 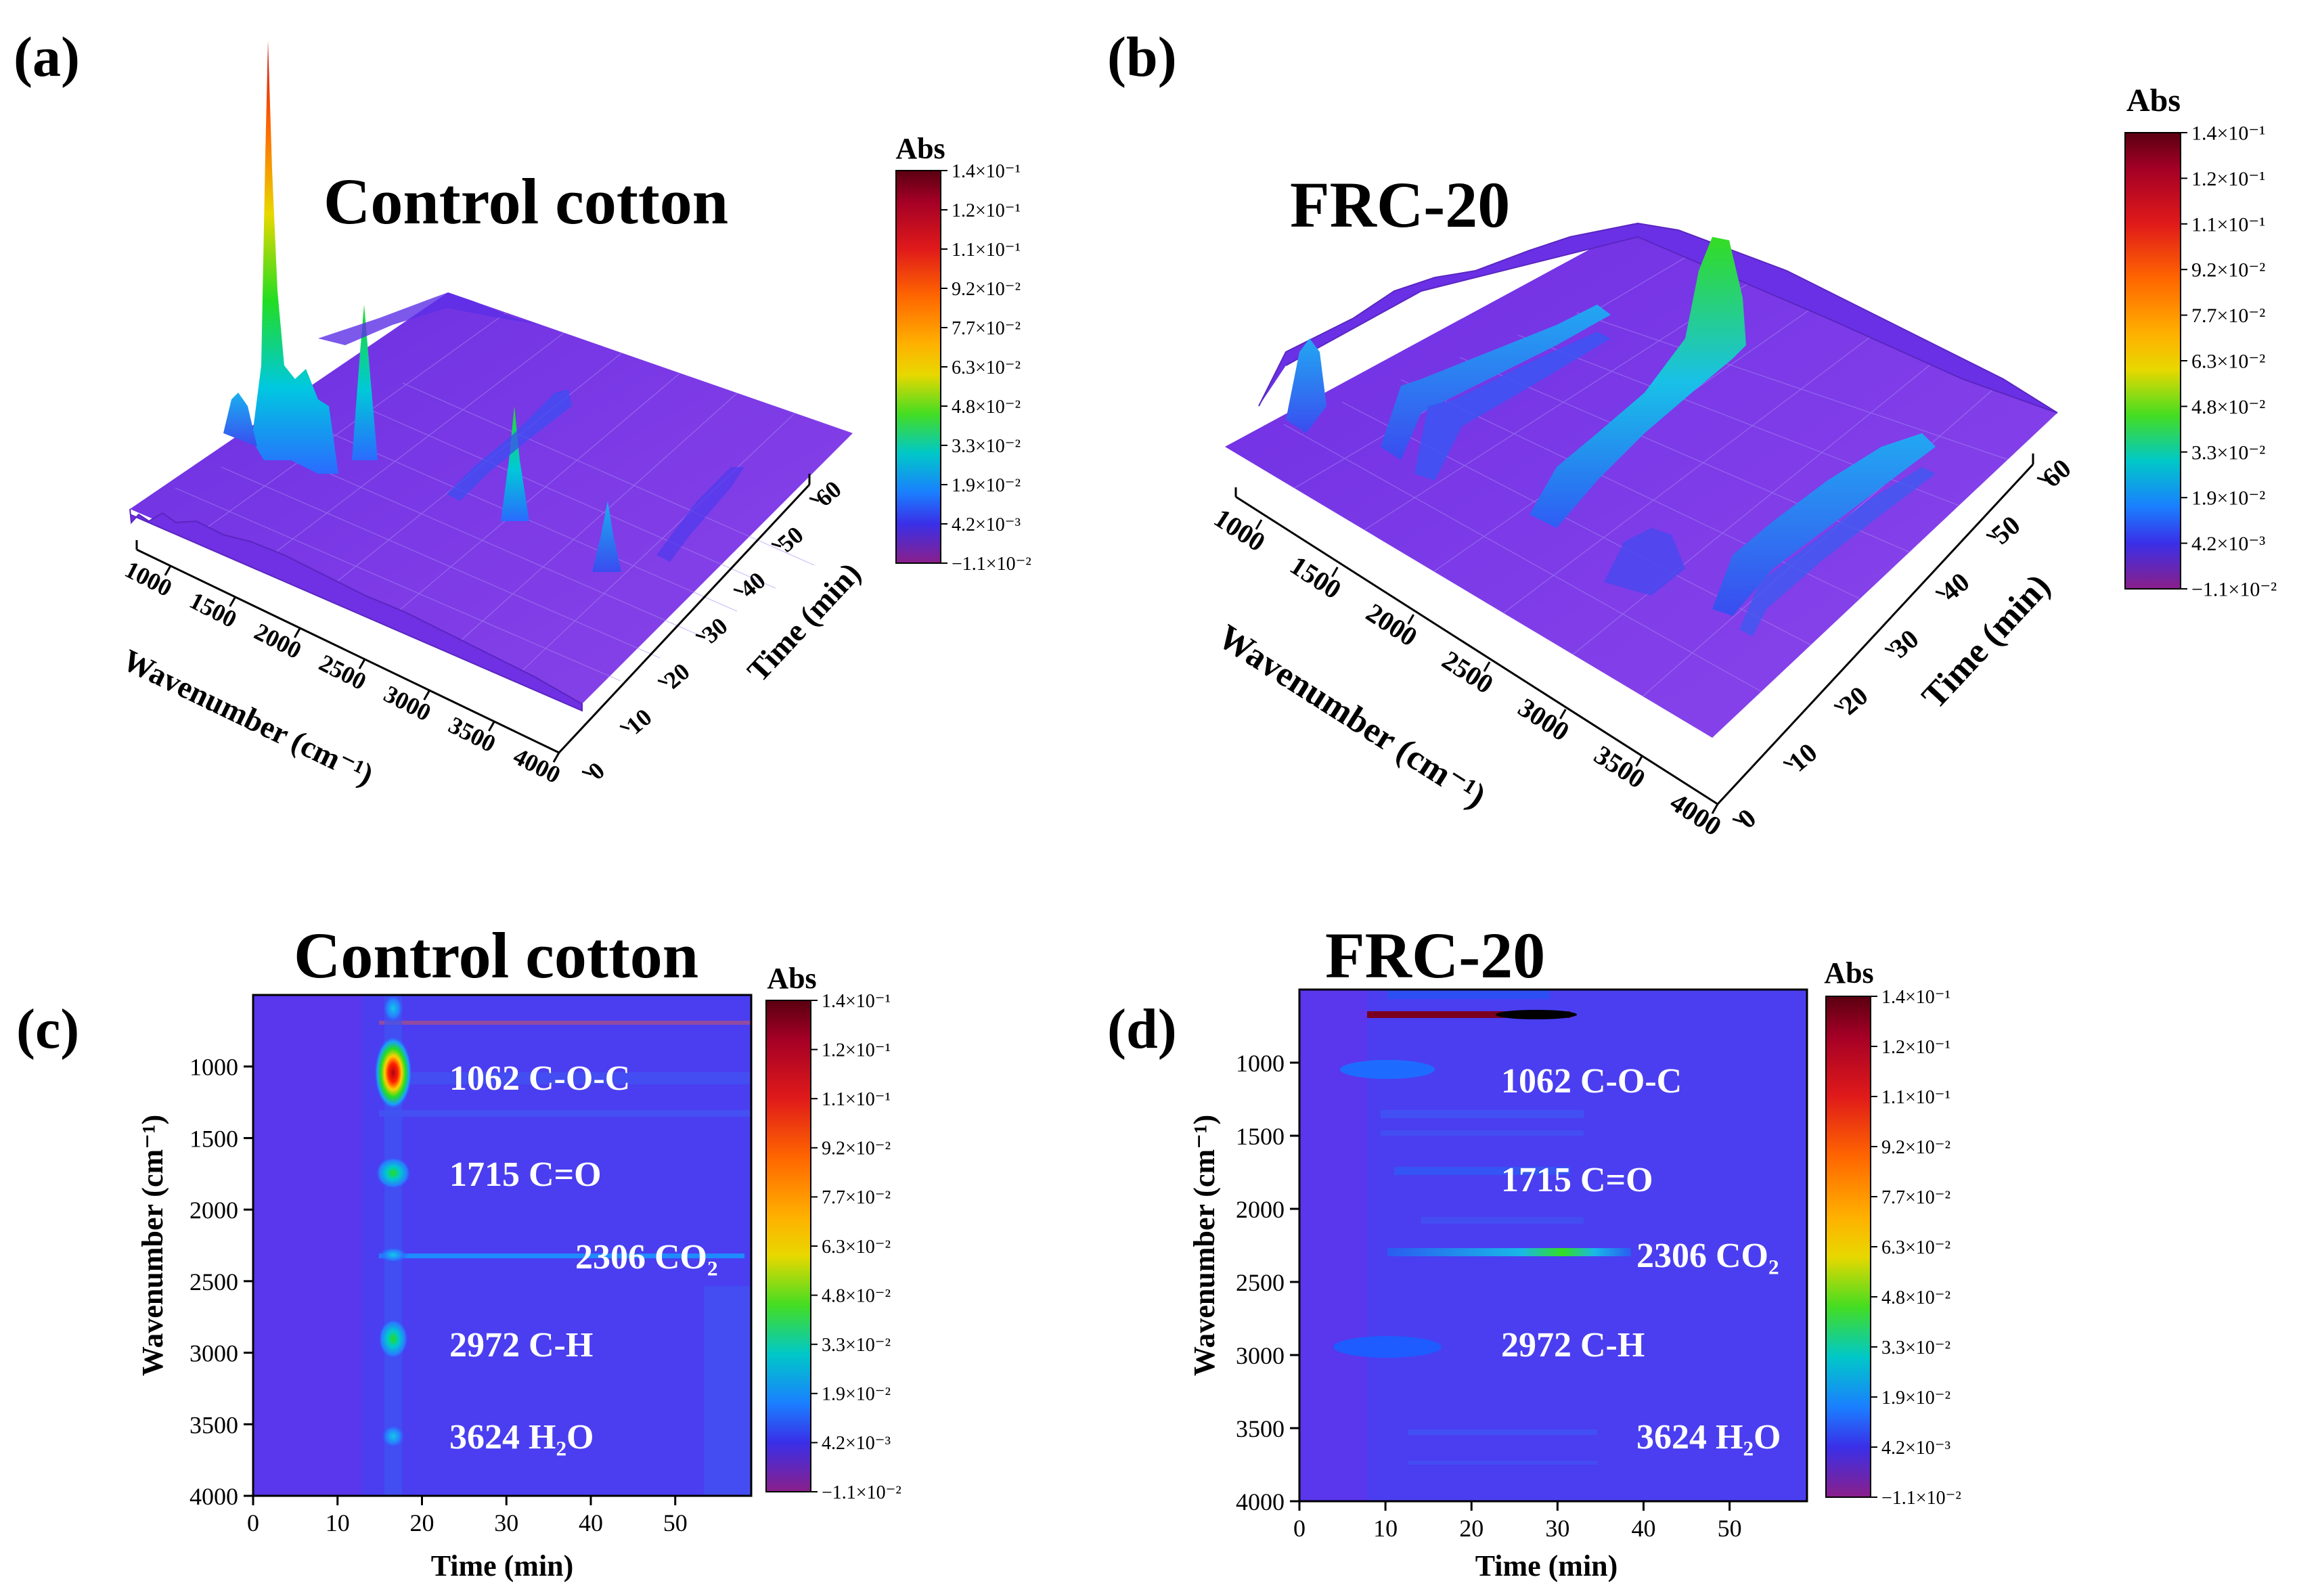 I want to click on d-x-tick-label: 20, so click(x=1471, y=1529).